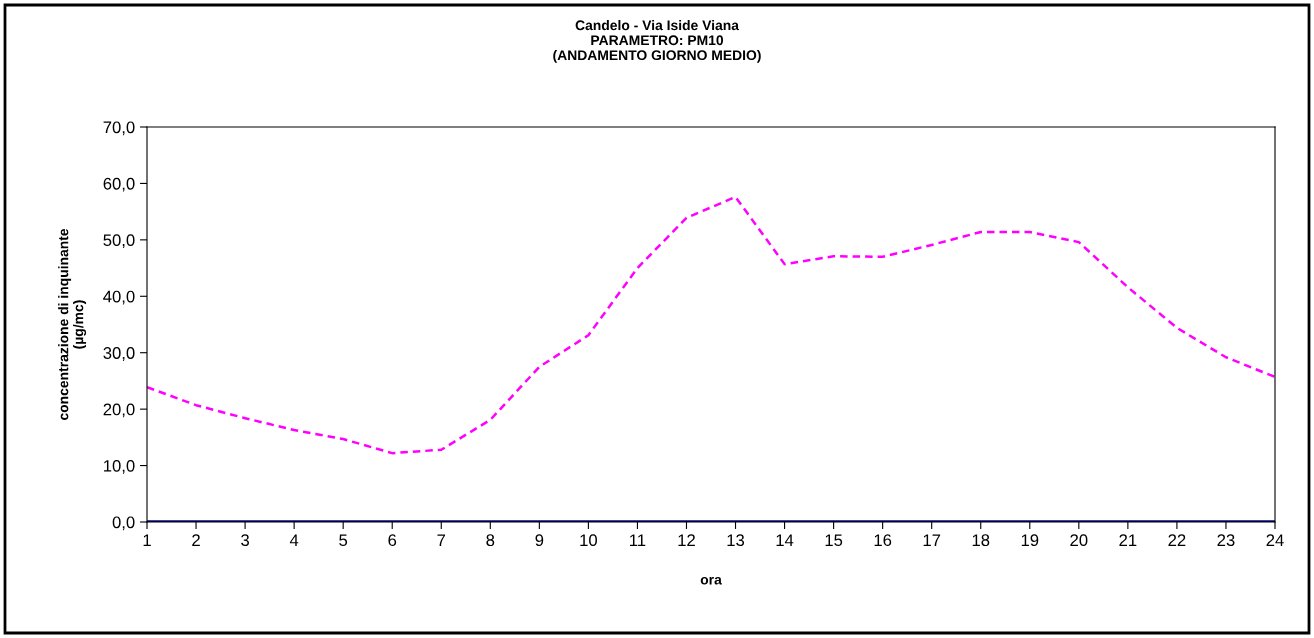 The image size is (1314, 638). What do you see at coordinates (392, 540) in the screenshot?
I see `x-tick-label: 6` at bounding box center [392, 540].